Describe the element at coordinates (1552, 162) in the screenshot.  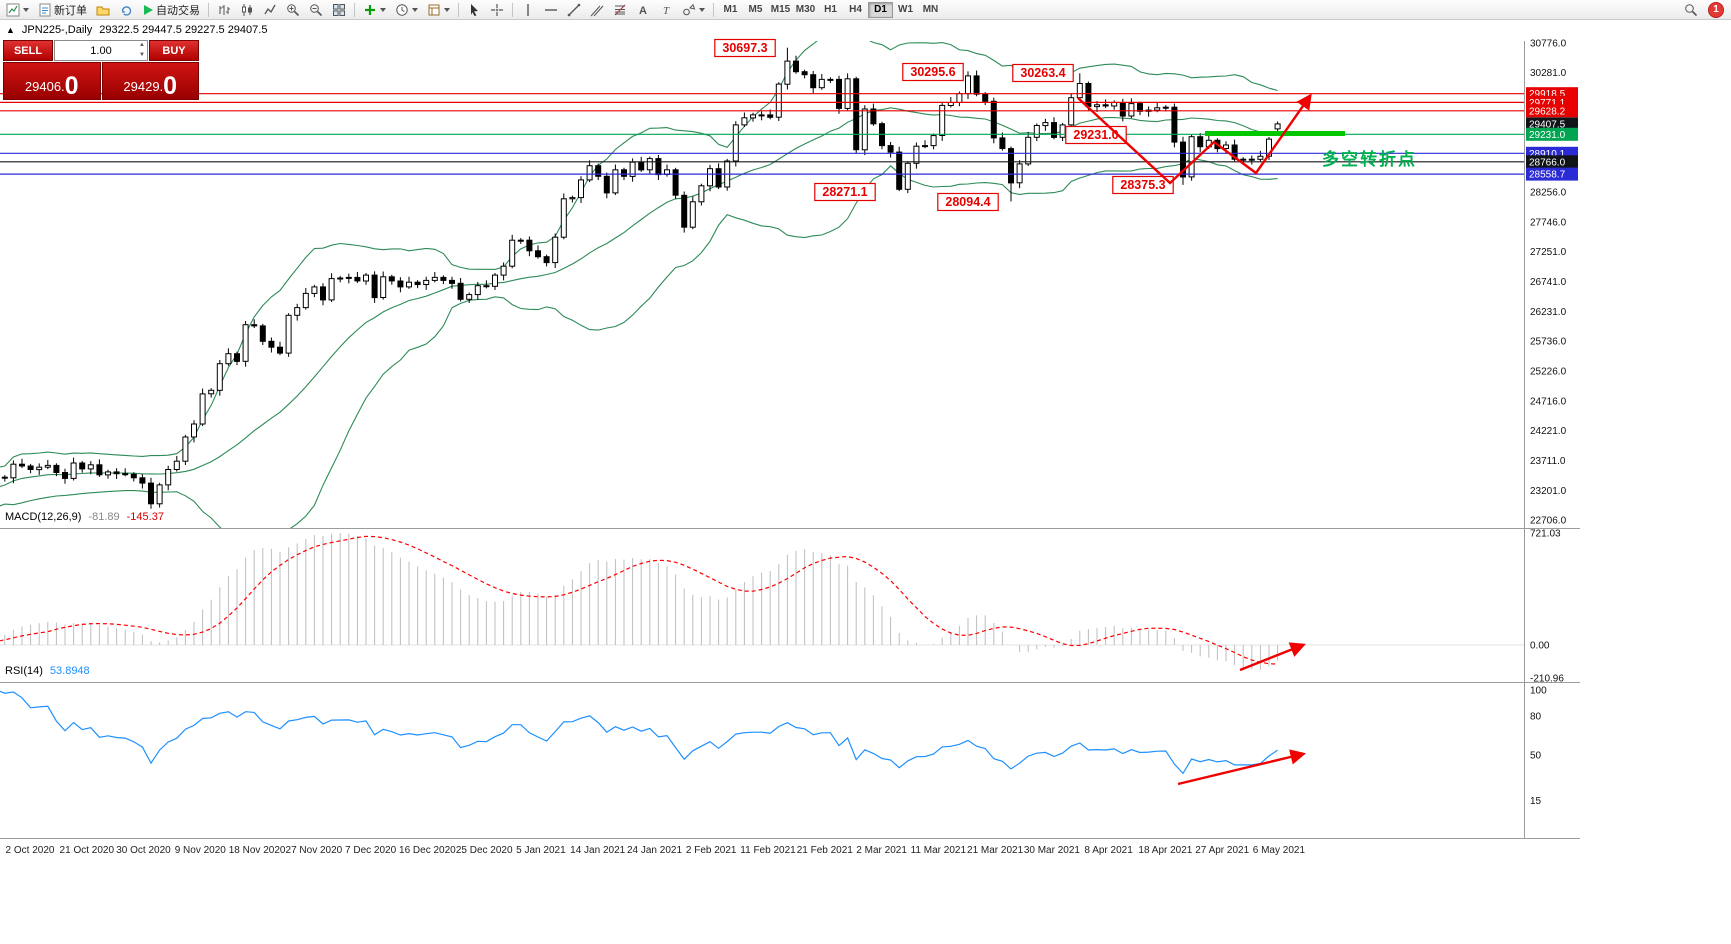
I see `price-tag-28766.0` at that location.